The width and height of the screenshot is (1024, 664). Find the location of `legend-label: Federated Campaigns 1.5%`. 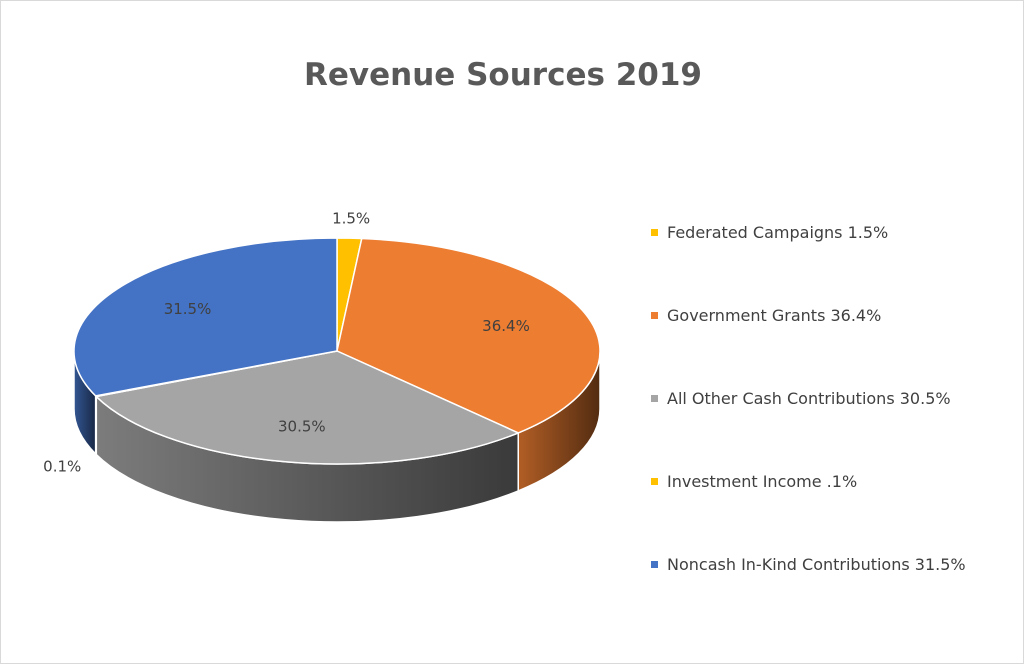

legend-label: Federated Campaigns 1.5% is located at coordinates (778, 232).